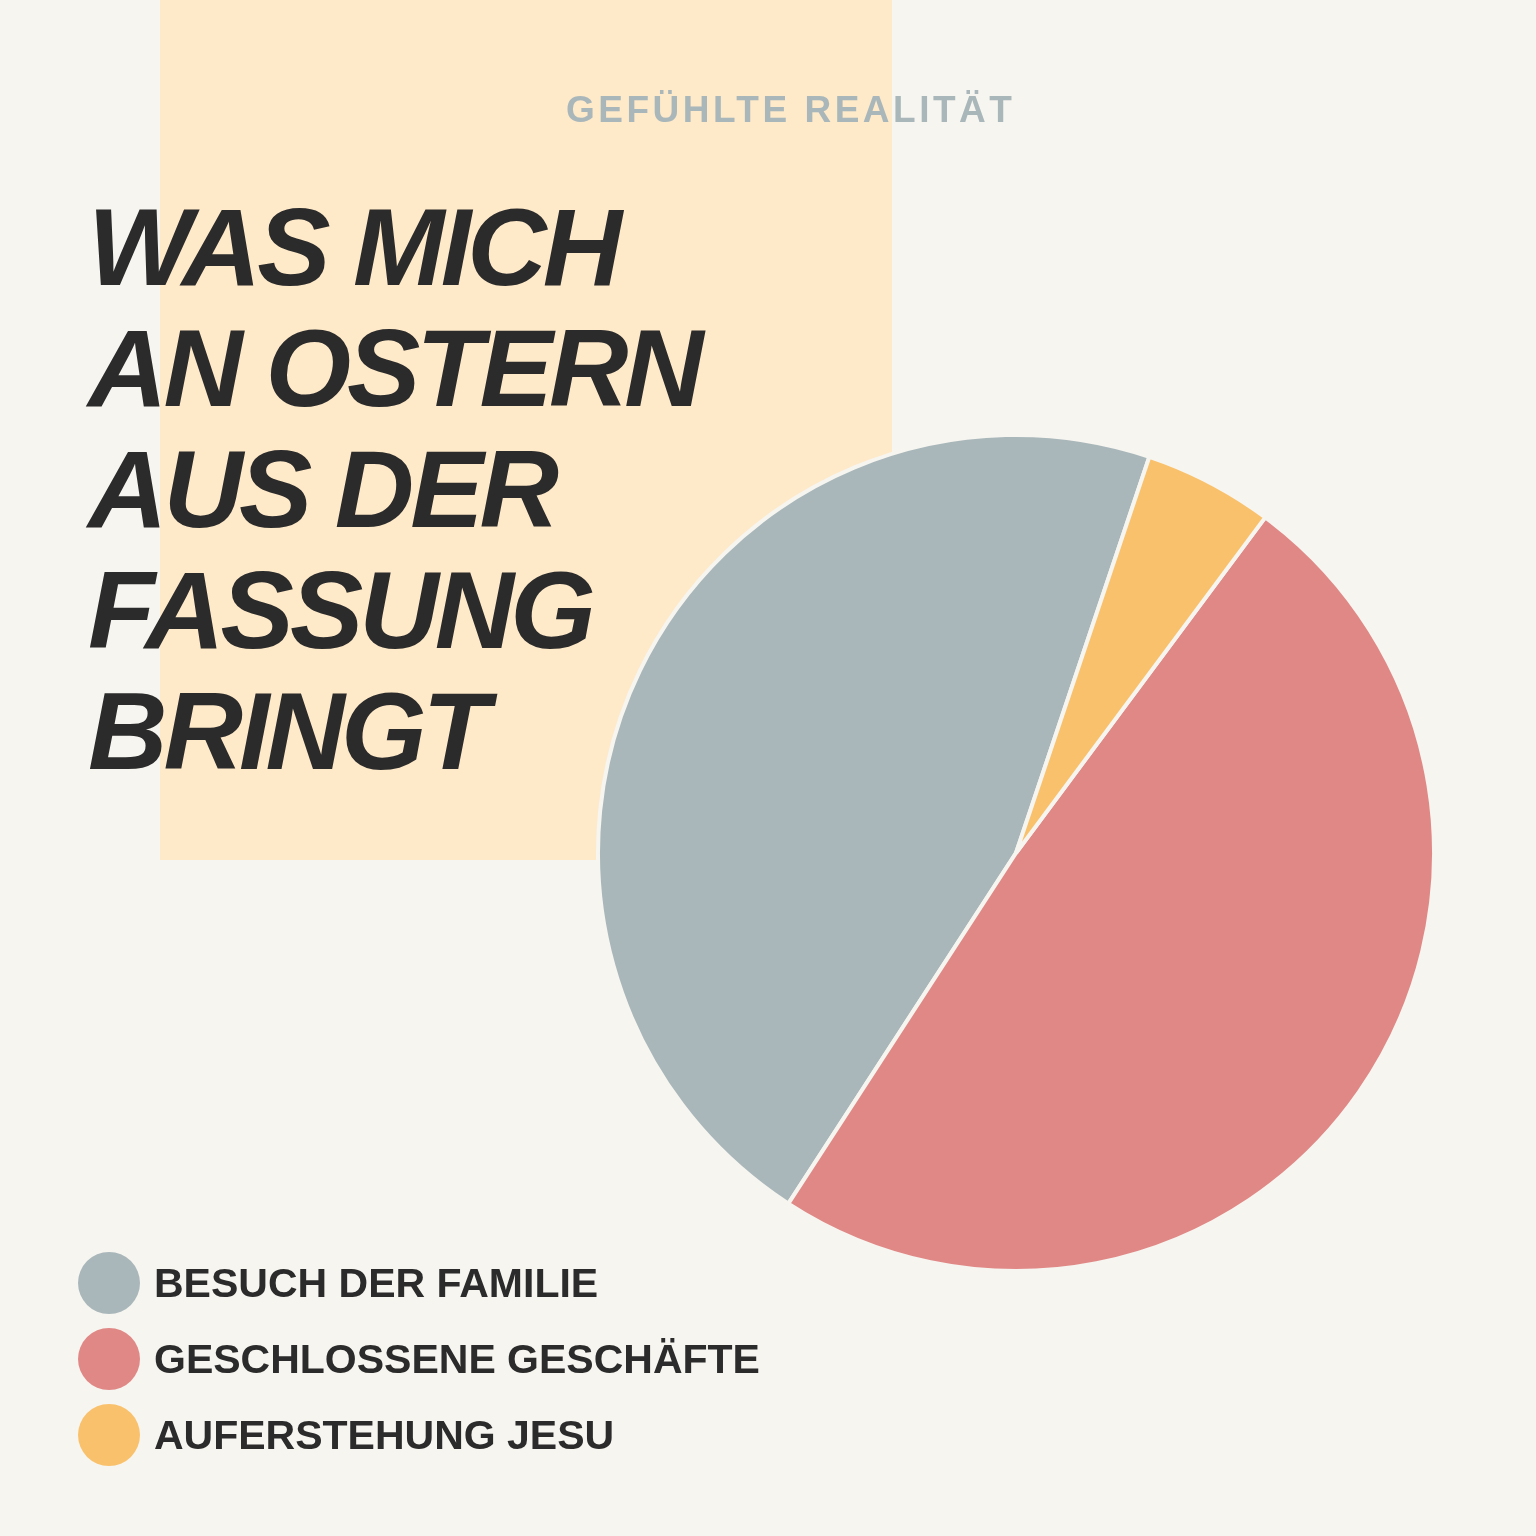 This screenshot has height=1536, width=1536. What do you see at coordinates (791, 110) in the screenshot?
I see `chart-subtitle: GEFÜHLTE REALITÄT` at bounding box center [791, 110].